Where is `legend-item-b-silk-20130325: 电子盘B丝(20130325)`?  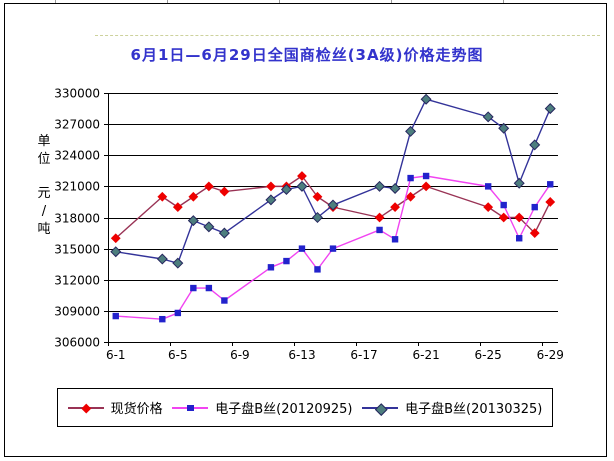 legend-item-b-silk-20130325: 电子盘B丝(20130325) is located at coordinates (452, 407).